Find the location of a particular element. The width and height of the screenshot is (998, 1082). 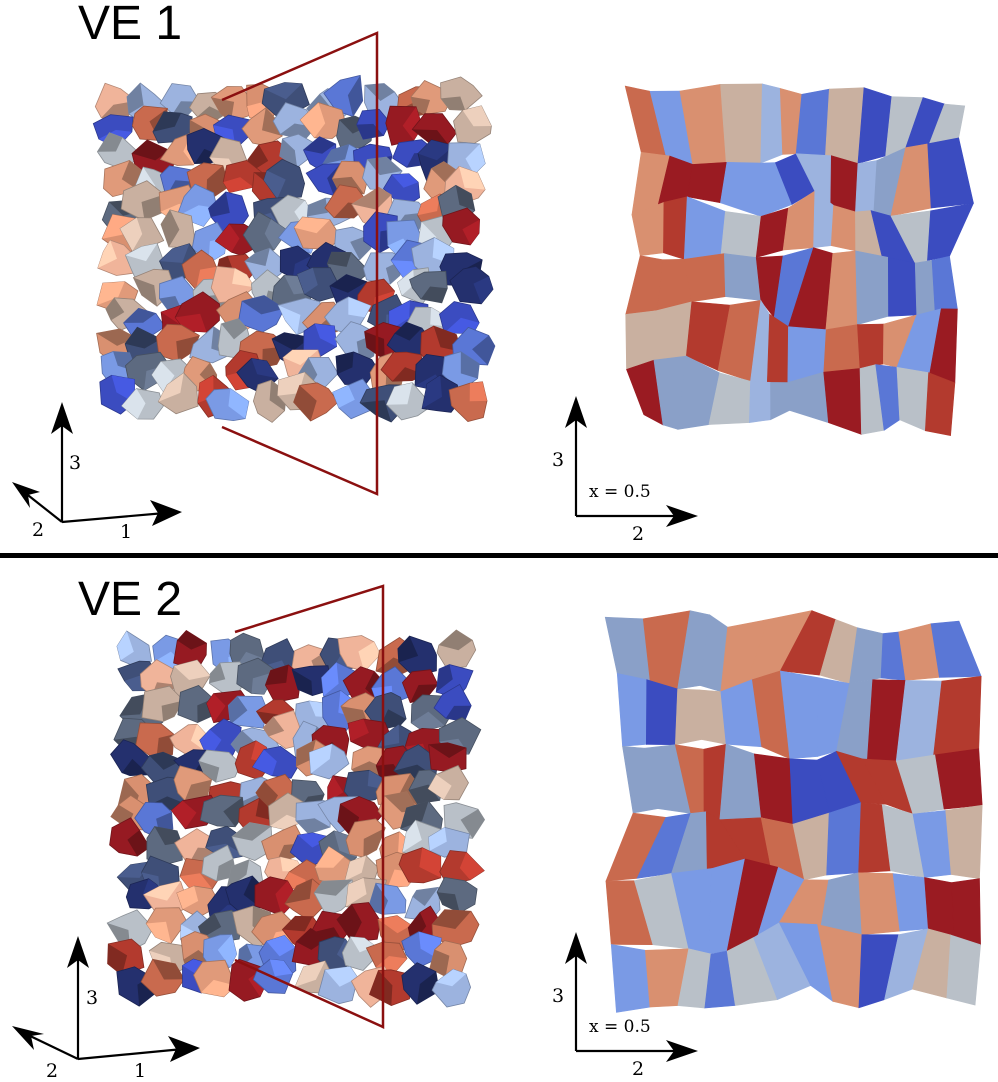

ve1-axis-3d-c: 1 is located at coordinates (126, 532).